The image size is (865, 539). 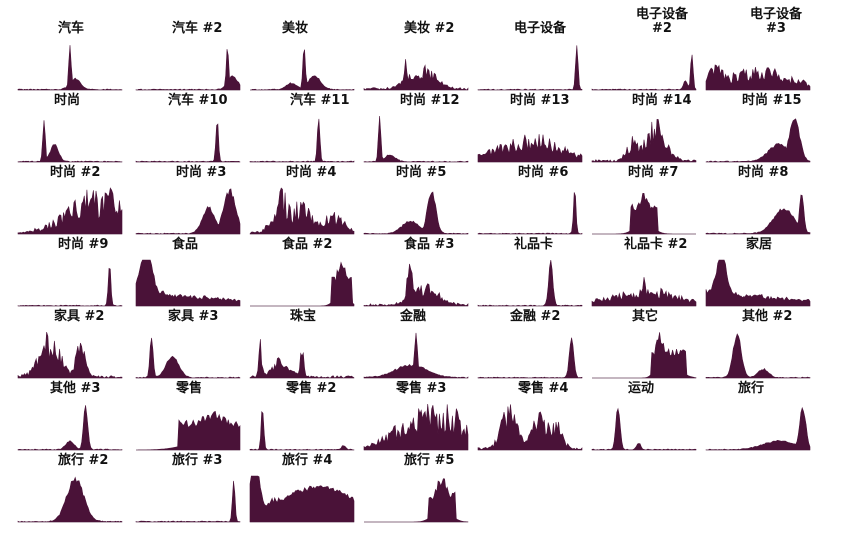 What do you see at coordinates (83, 244) in the screenshot?
I see `panel-title: 时尚 #9` at bounding box center [83, 244].